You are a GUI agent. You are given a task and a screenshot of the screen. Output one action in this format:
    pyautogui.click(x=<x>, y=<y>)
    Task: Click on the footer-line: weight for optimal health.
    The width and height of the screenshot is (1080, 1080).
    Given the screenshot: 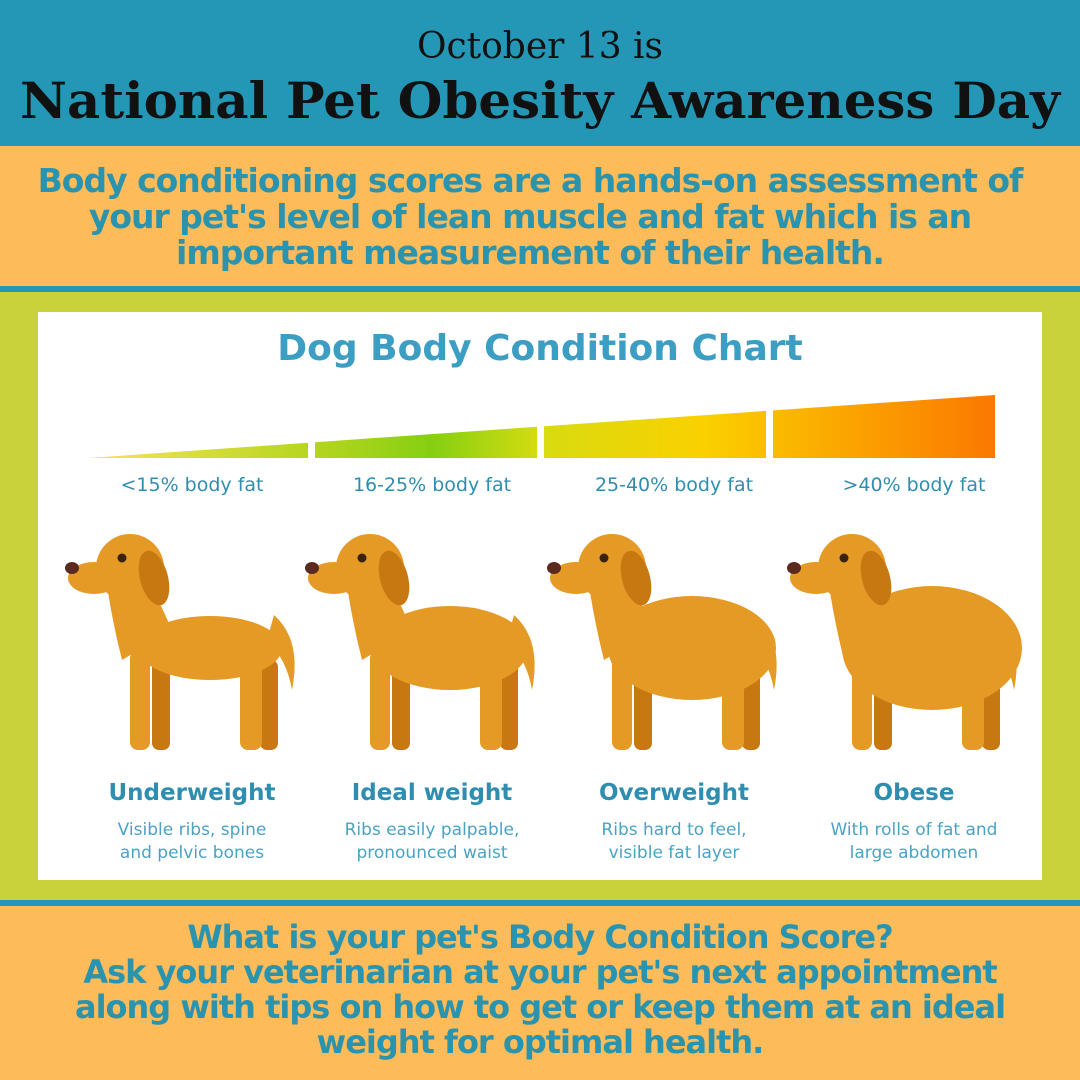 What is the action you would take?
    pyautogui.click(x=540, y=1042)
    